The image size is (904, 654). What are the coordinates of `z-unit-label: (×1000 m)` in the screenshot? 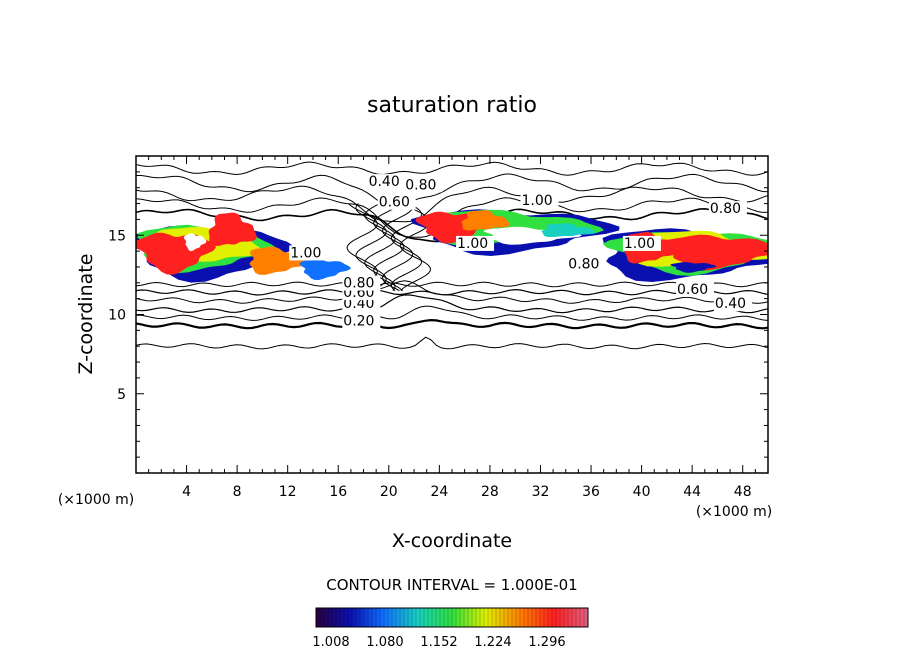 It's located at (96, 500).